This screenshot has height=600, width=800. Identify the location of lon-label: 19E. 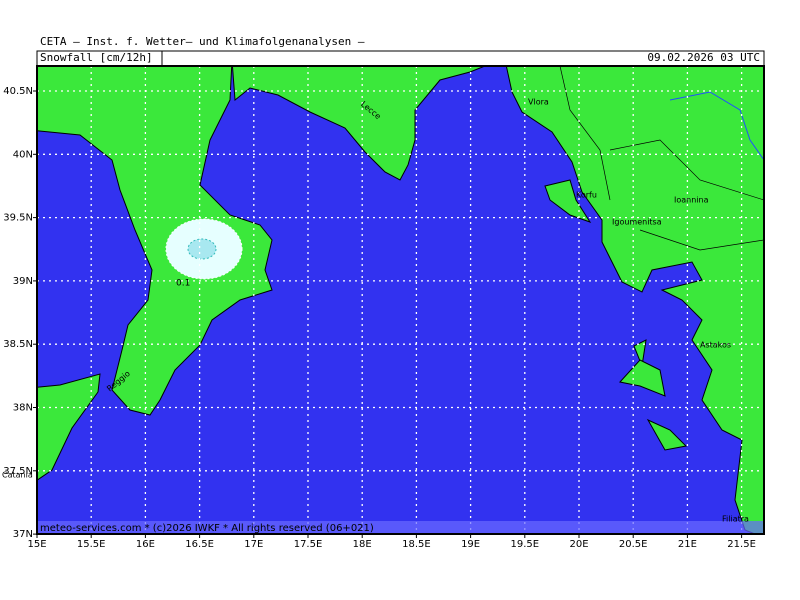
(470, 544).